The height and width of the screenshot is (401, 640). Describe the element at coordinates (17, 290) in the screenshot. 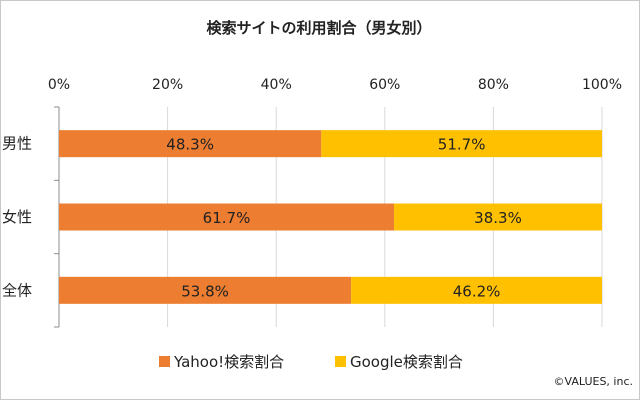

I see `category-label: 全体` at that location.